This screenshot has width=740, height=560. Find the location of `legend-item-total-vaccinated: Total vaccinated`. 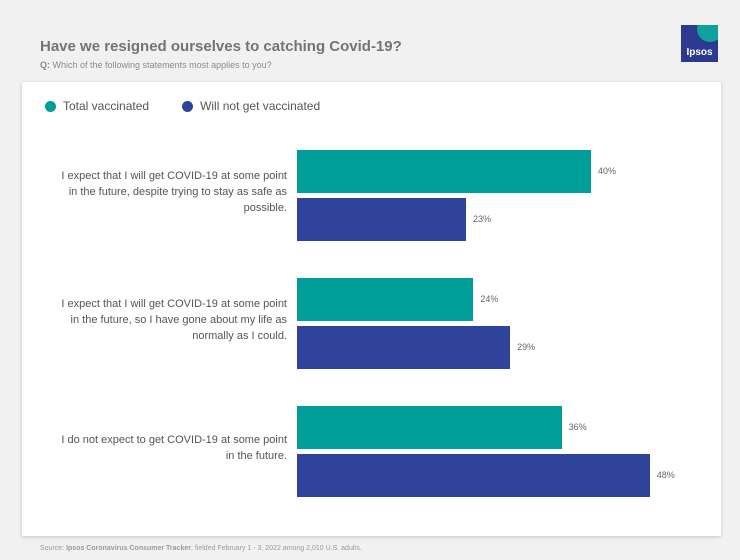

legend-item-total-vaccinated: Total vaccinated is located at coordinates (97, 106).